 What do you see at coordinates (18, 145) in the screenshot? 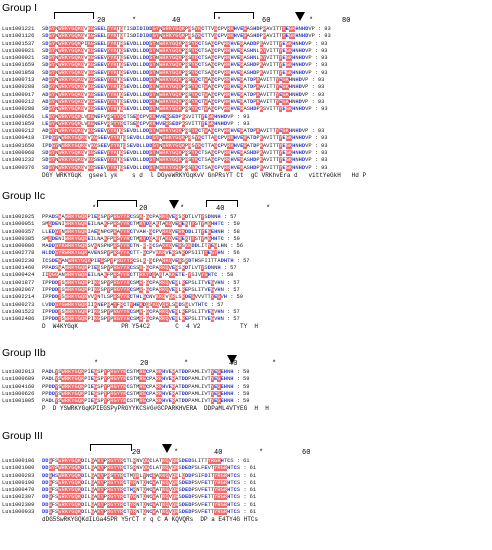
I see `sequence-id: Lus1001650` at bounding box center [18, 145].